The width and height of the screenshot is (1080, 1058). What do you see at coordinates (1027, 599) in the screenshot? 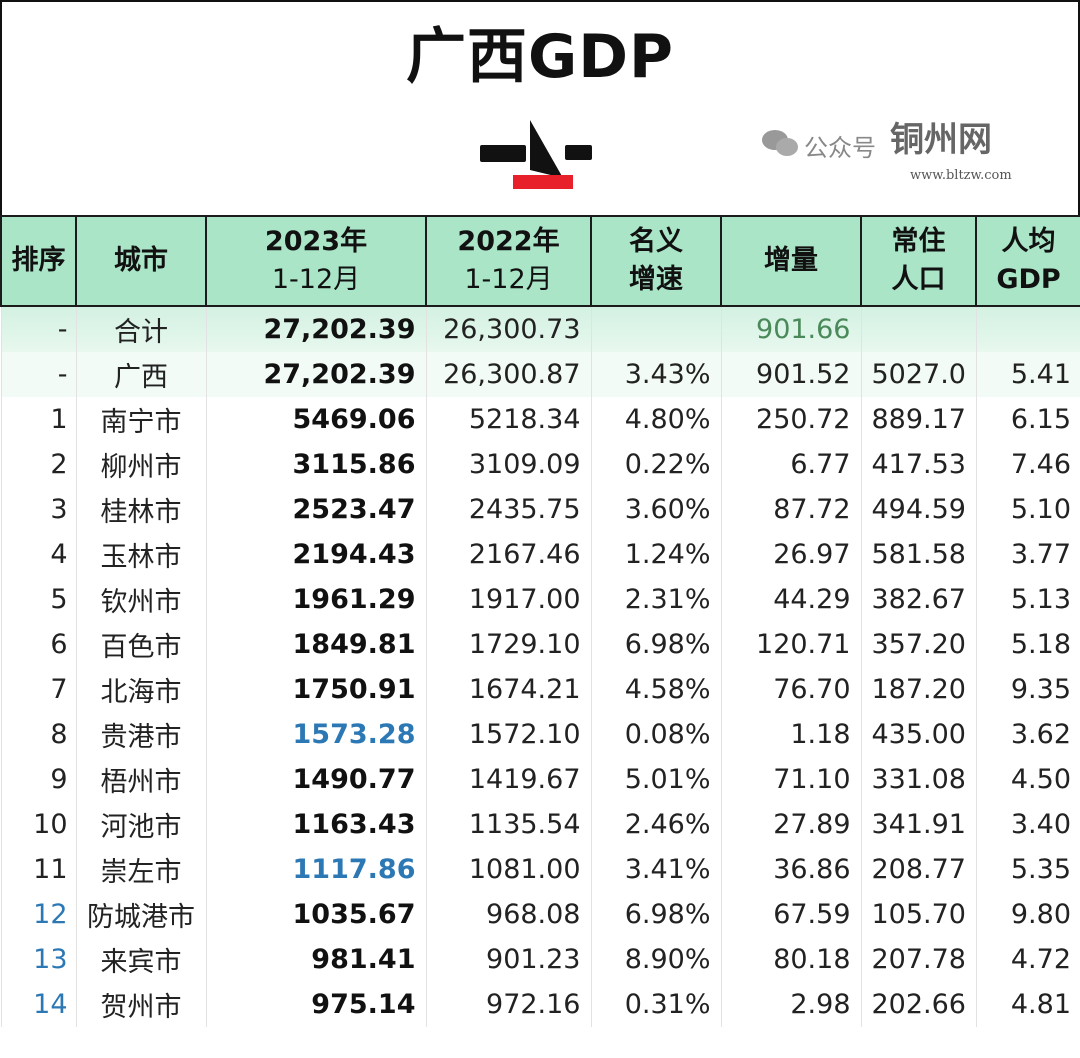
I see `cell-per-capita: 5.13` at bounding box center [1027, 599].